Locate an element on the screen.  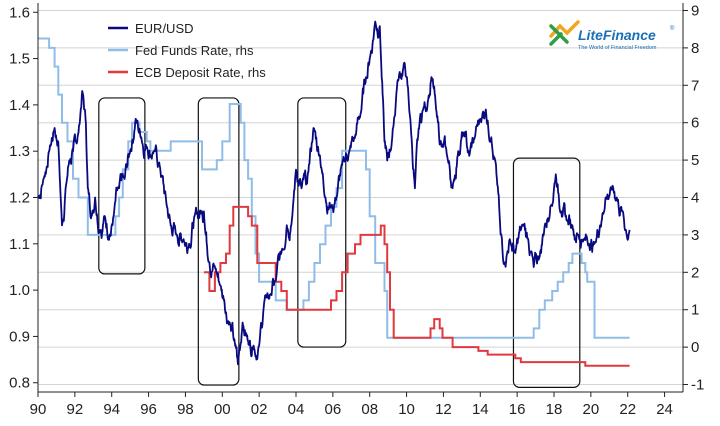
x-tick-label: 96 is located at coordinates (148, 409).